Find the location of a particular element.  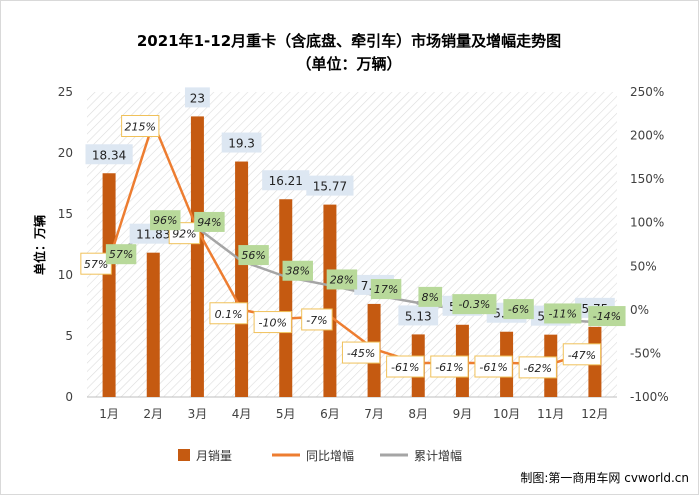

x-tick-label: 10月 is located at coordinates (506, 414).